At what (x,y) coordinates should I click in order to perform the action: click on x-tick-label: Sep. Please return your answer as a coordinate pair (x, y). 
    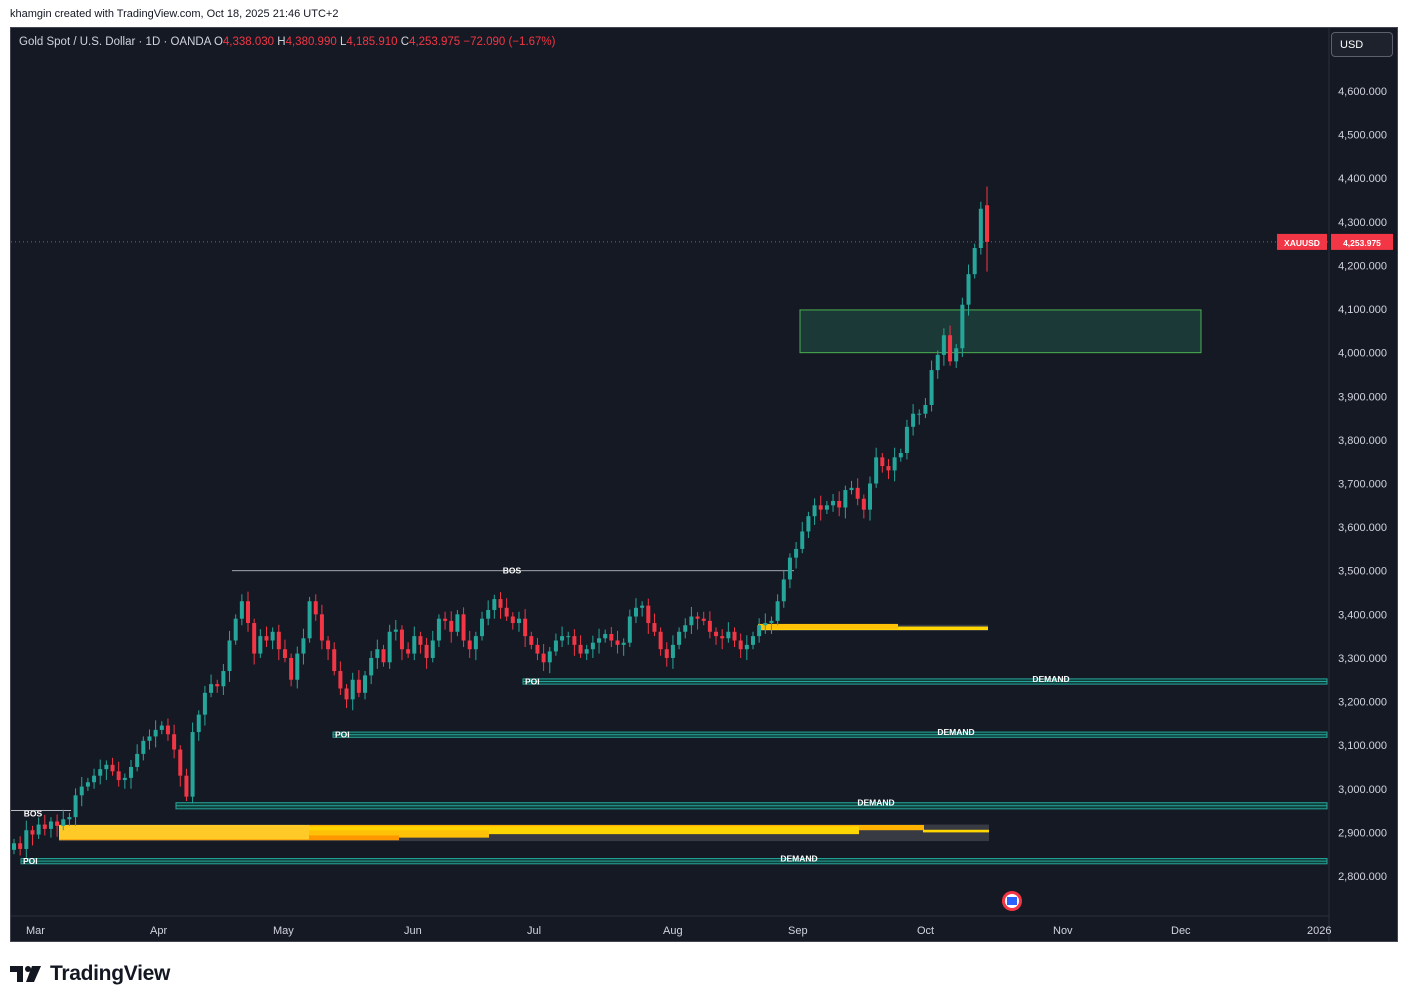
    Looking at the image, I should click on (798, 931).